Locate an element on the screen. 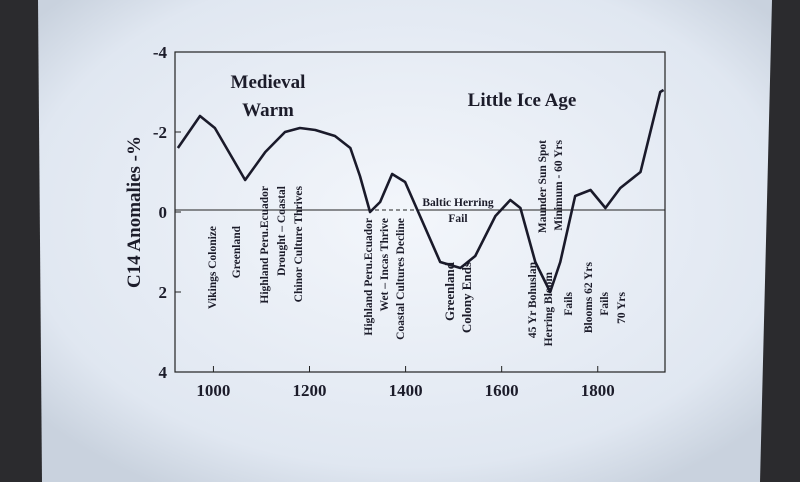 The image size is (800, 482). event-note: Vikings Colonize is located at coordinates (213, 267).